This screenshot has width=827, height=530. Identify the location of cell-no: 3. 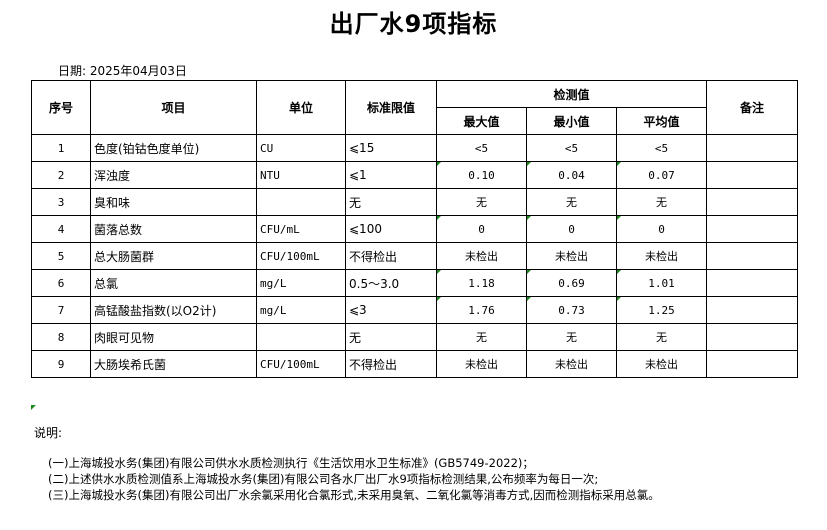
(61, 202).